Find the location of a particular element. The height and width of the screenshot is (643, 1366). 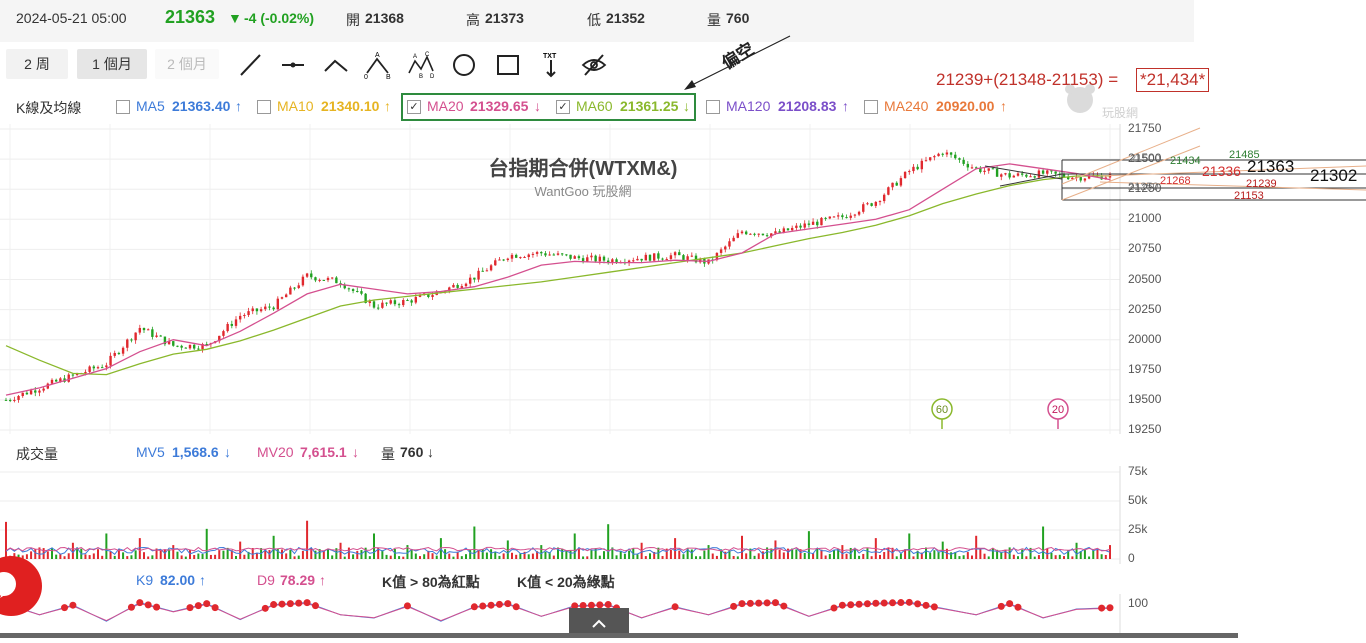

ma60-cross-marker: 60 is located at coordinates (942, 413).